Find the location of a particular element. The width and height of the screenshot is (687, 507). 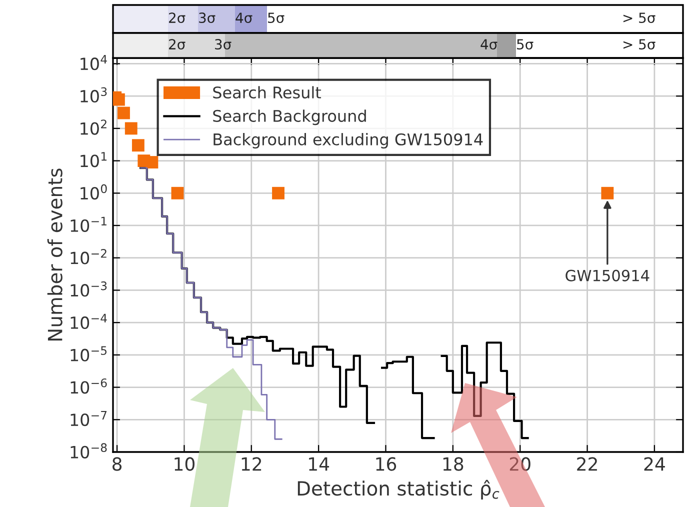

legend-label: Search Background is located at coordinates (289, 118).